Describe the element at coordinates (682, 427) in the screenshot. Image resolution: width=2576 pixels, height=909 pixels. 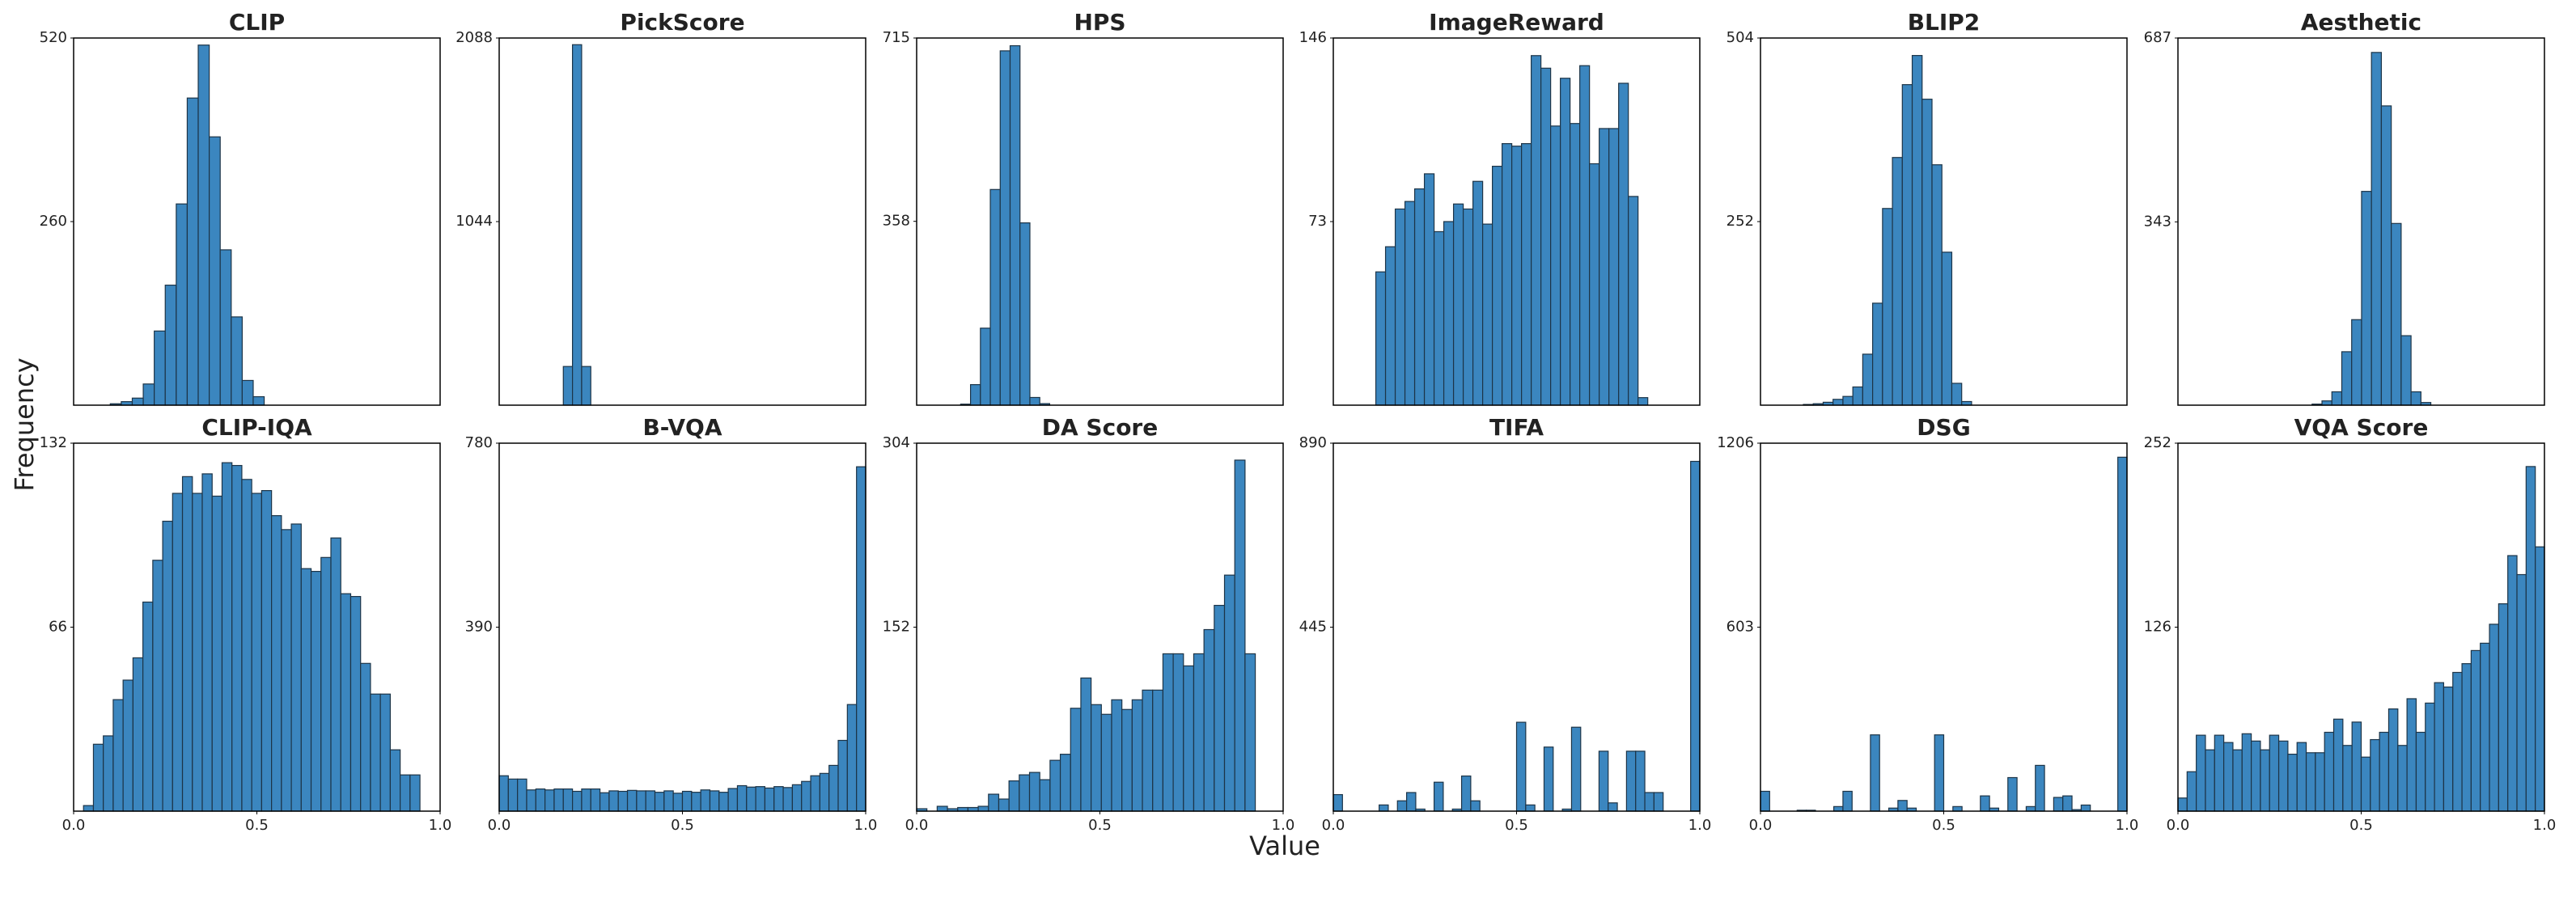
I see `subplot-title: B-VQA` at that location.